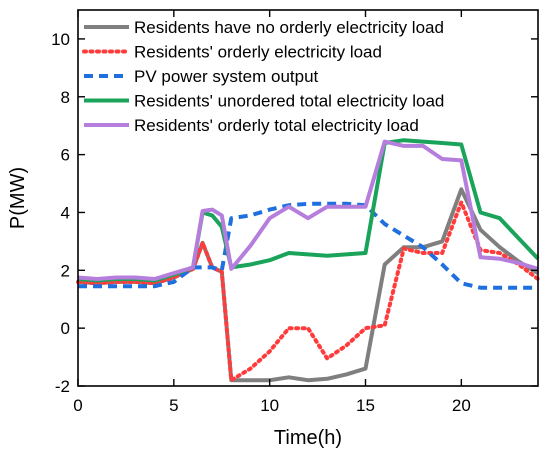 This screenshot has height=458, width=550. Describe the element at coordinates (308, 438) in the screenshot. I see `x-axis-label: Time(h)` at that location.